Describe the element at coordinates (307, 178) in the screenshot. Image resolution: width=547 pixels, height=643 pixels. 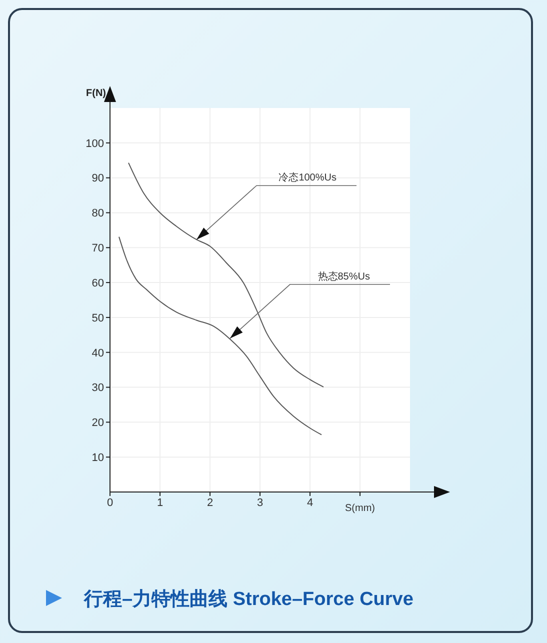
I see `annotation: 冷态100%Us` at that location.